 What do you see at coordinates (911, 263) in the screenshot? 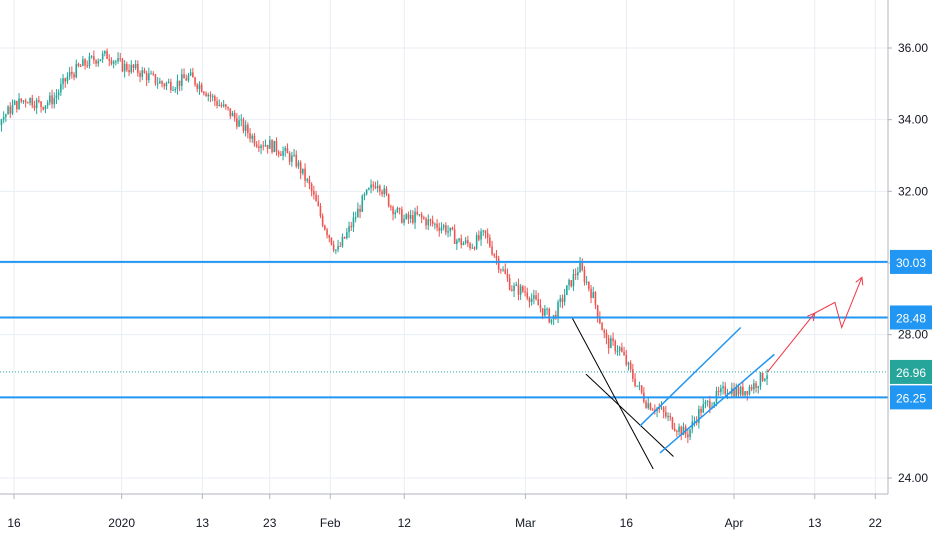
I see `price-level-badge-text: 30.03` at bounding box center [911, 263].